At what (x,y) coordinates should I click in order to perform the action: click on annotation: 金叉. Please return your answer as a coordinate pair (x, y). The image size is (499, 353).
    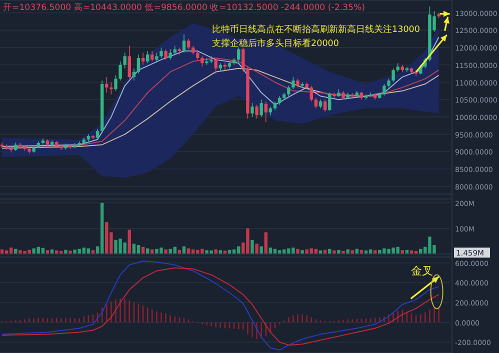
    Looking at the image, I should click on (421, 271).